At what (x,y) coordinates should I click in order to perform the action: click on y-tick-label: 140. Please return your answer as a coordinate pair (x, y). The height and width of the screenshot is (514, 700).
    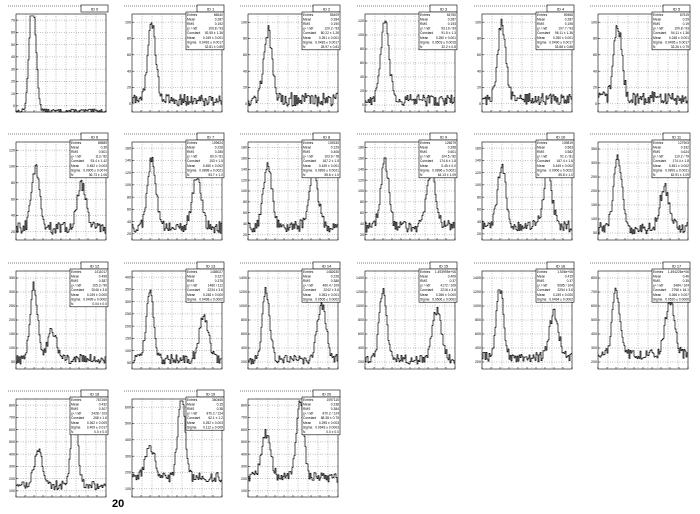
    Looking at the image, I should click on (478, 161).